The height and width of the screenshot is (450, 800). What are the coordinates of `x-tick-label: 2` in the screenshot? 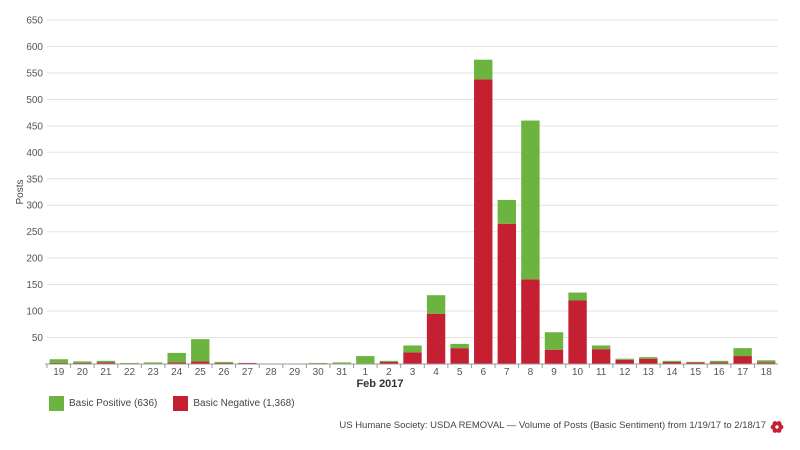 It's located at (389, 372).